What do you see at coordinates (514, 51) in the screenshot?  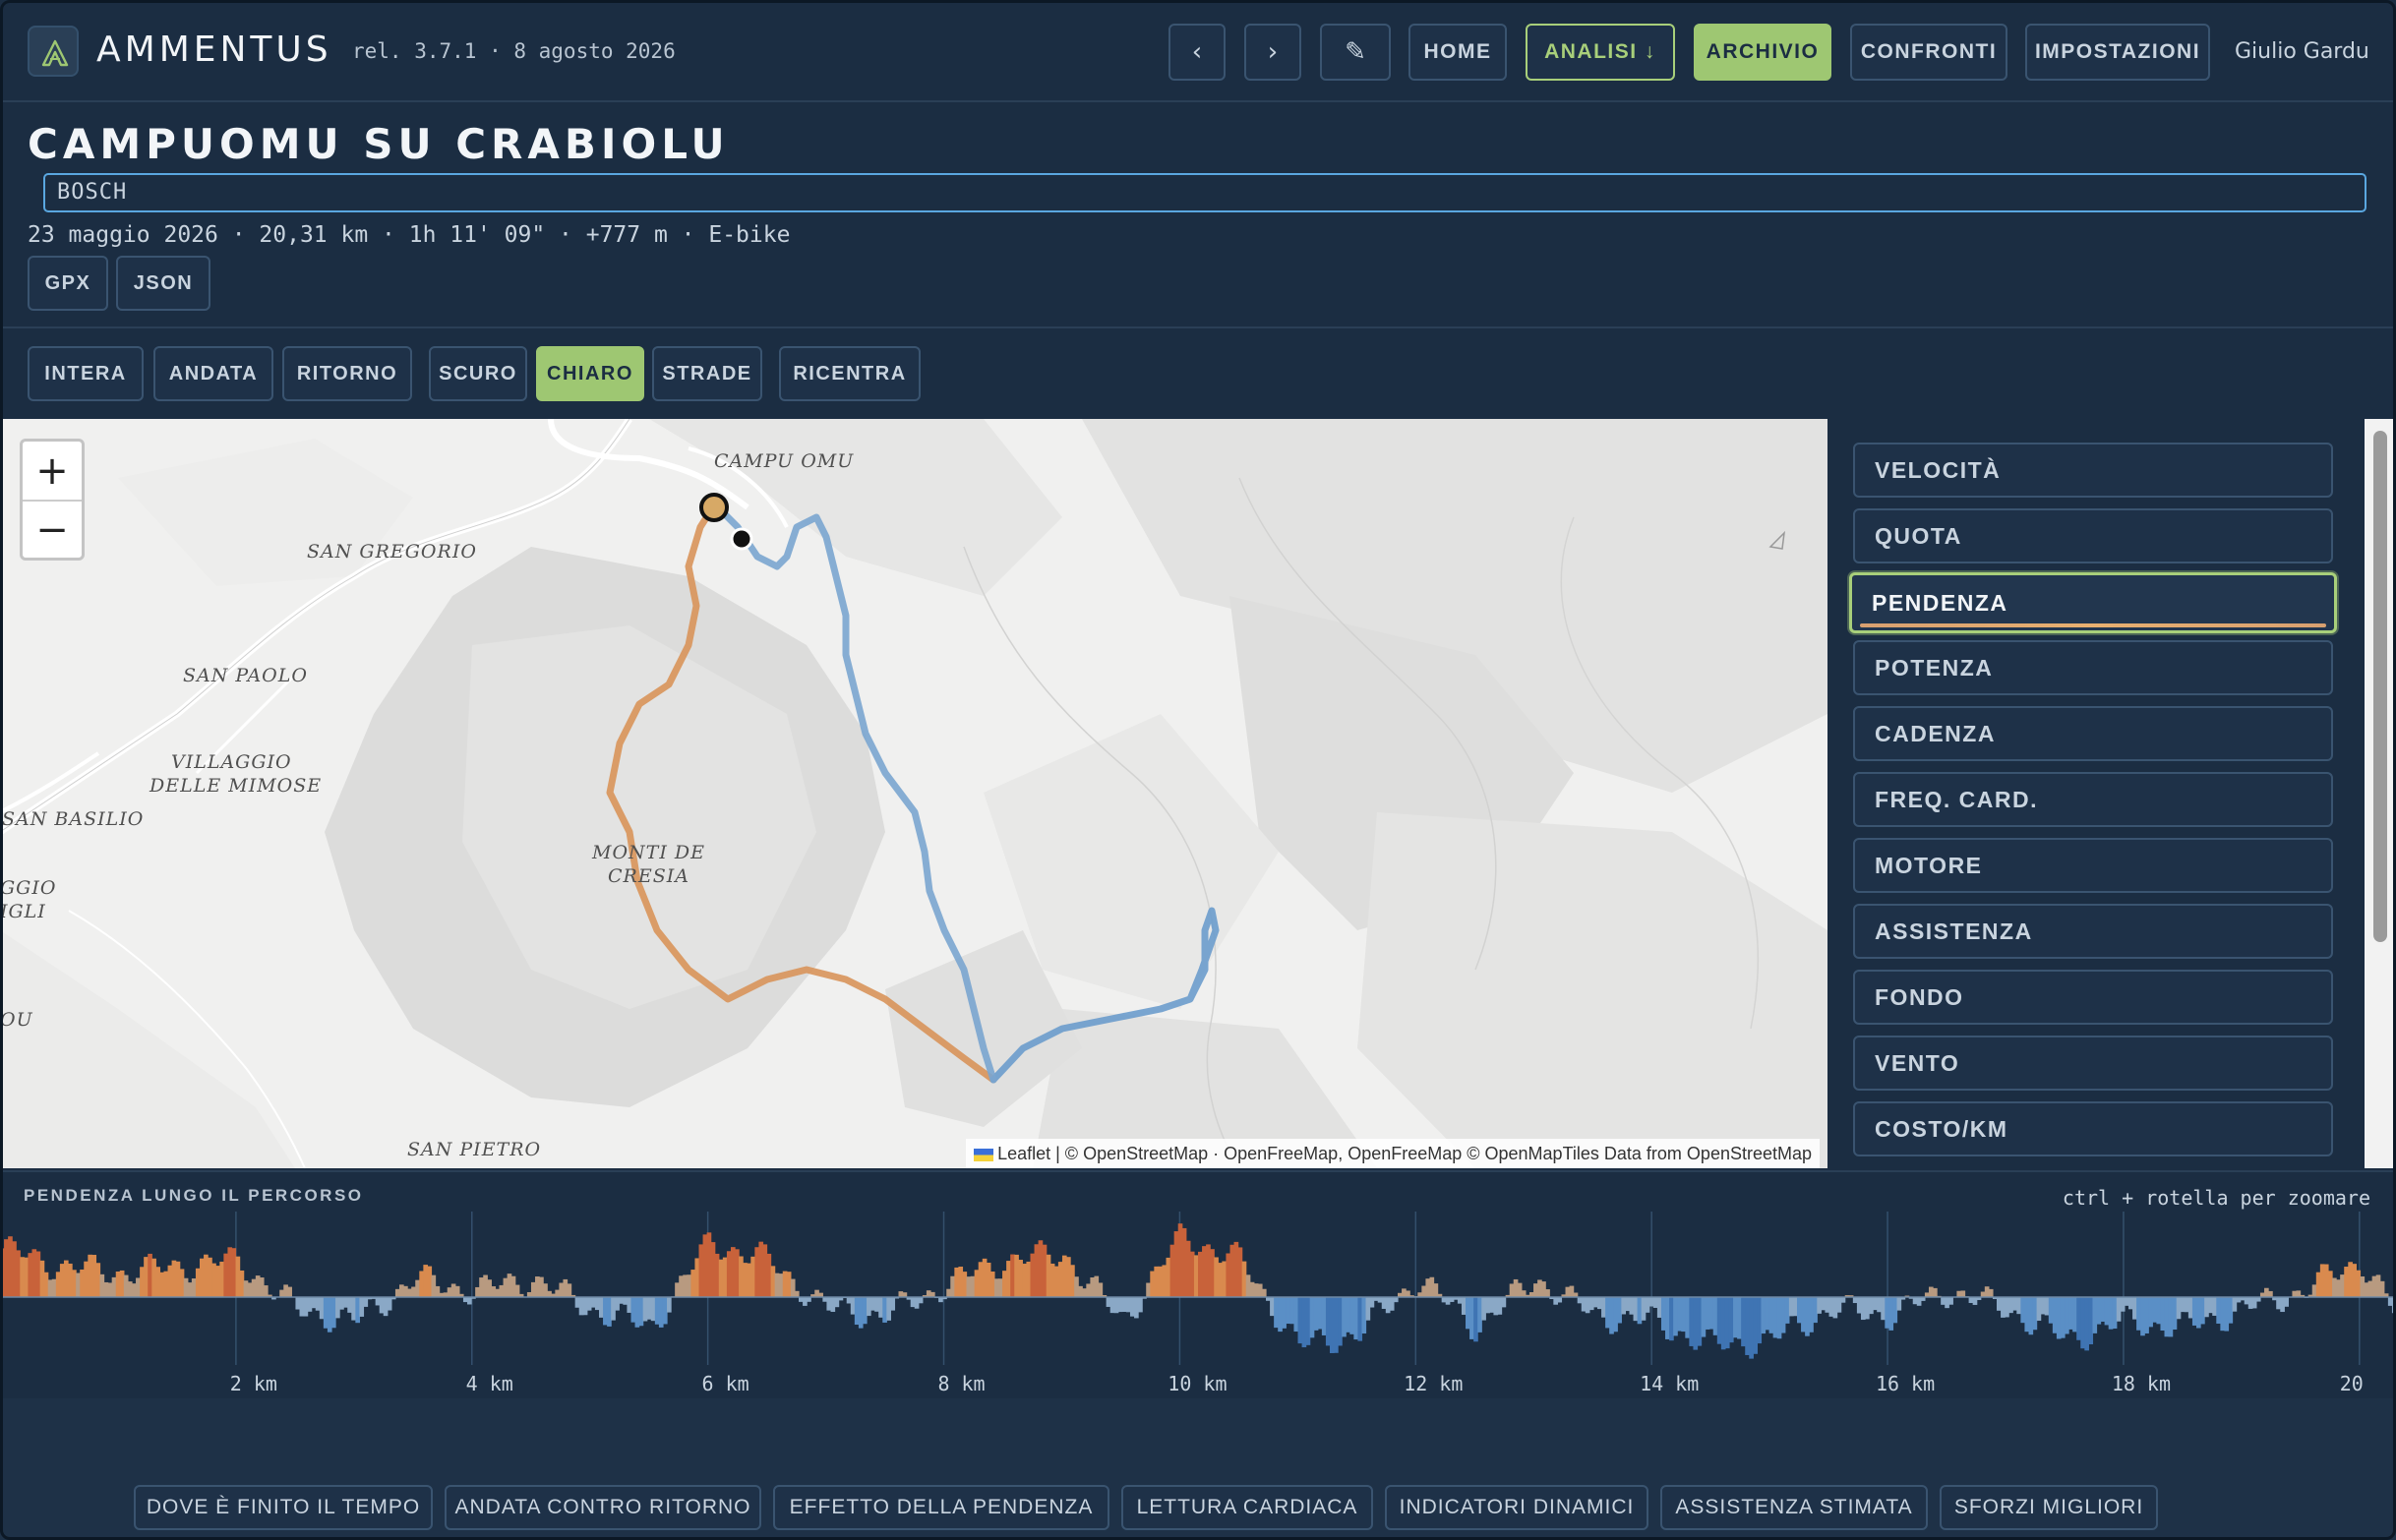 I see `release-info: rel. 3.7.1 · 8 agosto 2026` at bounding box center [514, 51].